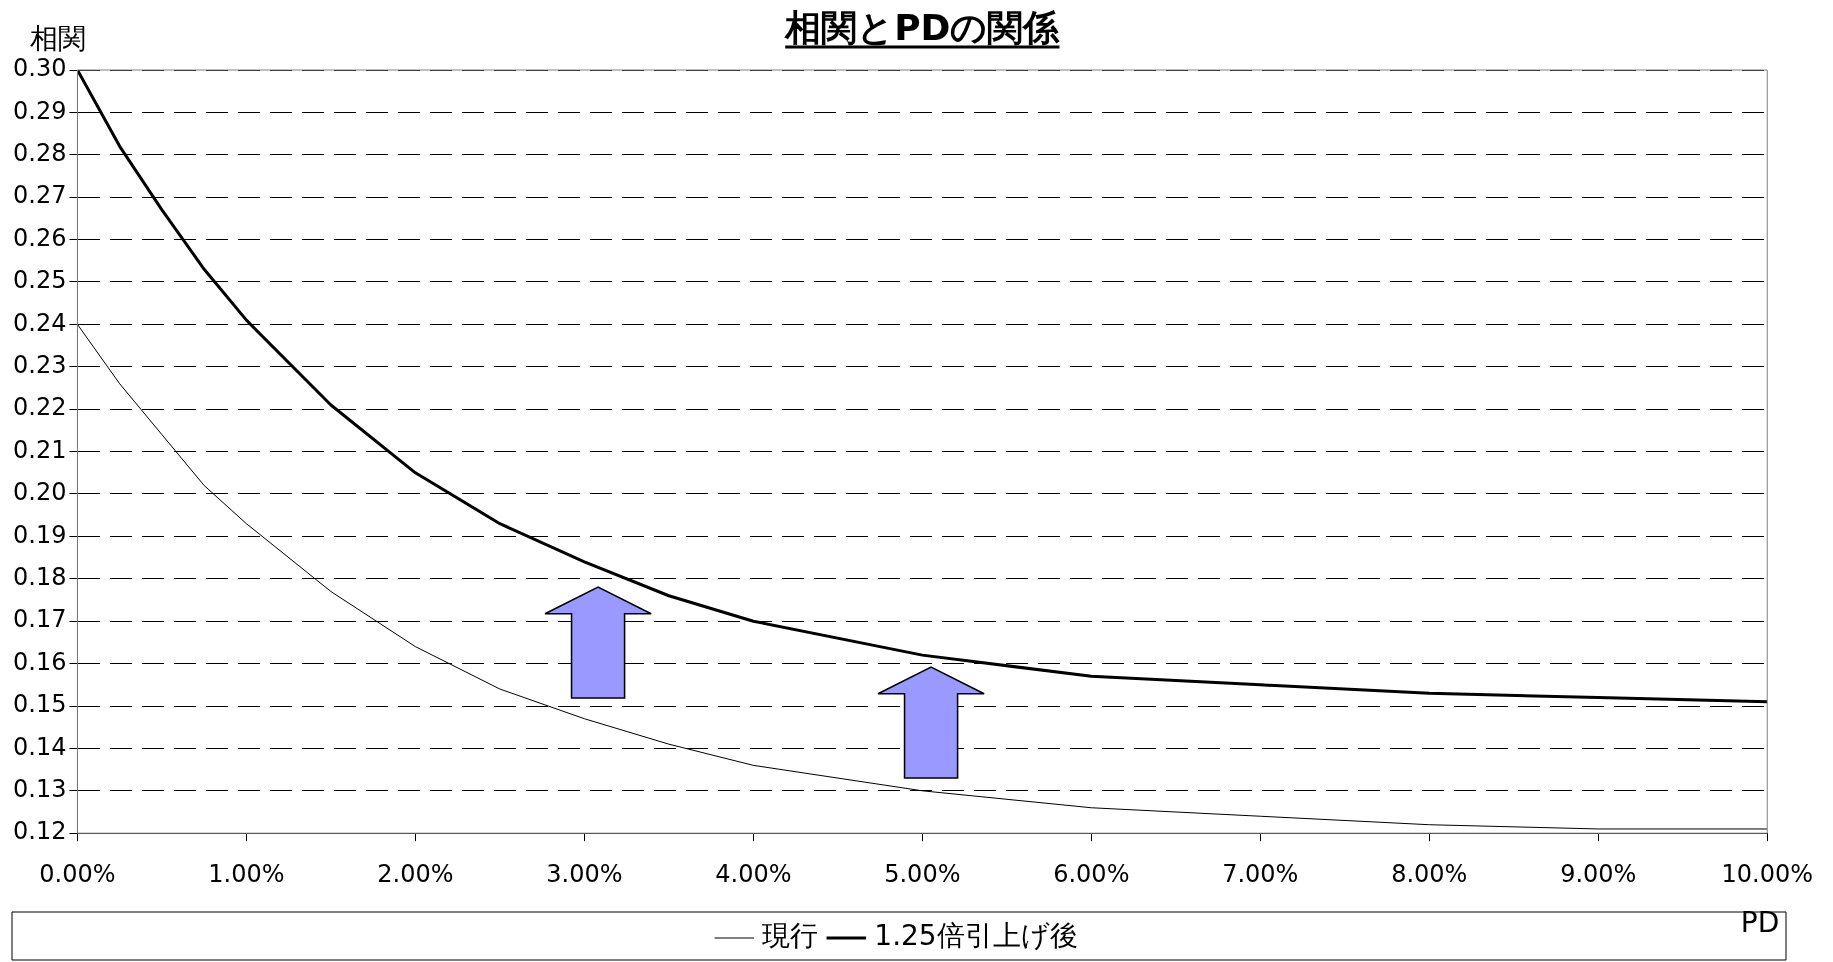 The width and height of the screenshot is (1833, 962). Describe the element at coordinates (40, 449) in the screenshot. I see `y-tick-label: 0.21` at that location.